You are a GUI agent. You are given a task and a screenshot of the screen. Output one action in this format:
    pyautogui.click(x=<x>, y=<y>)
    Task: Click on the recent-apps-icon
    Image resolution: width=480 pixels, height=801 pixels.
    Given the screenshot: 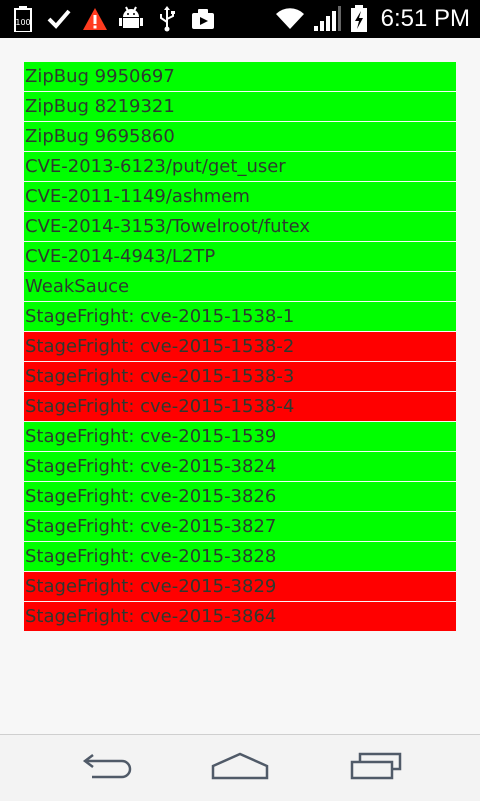 What is the action you would take?
    pyautogui.click(x=376, y=768)
    